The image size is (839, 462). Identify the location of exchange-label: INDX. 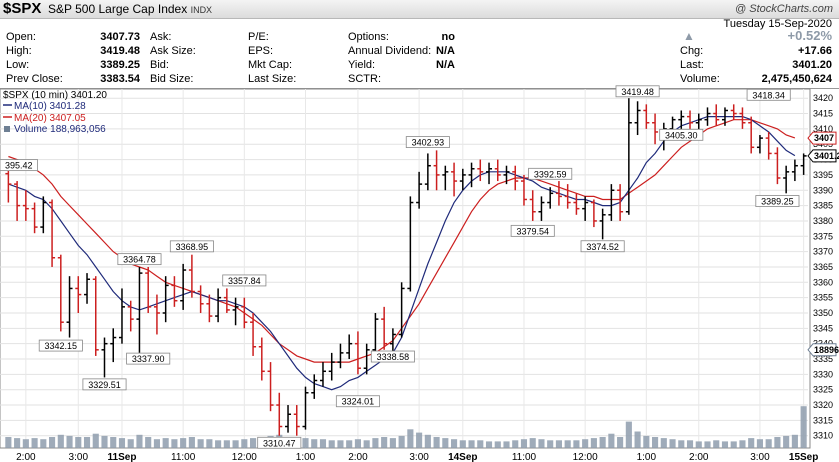
(201, 10).